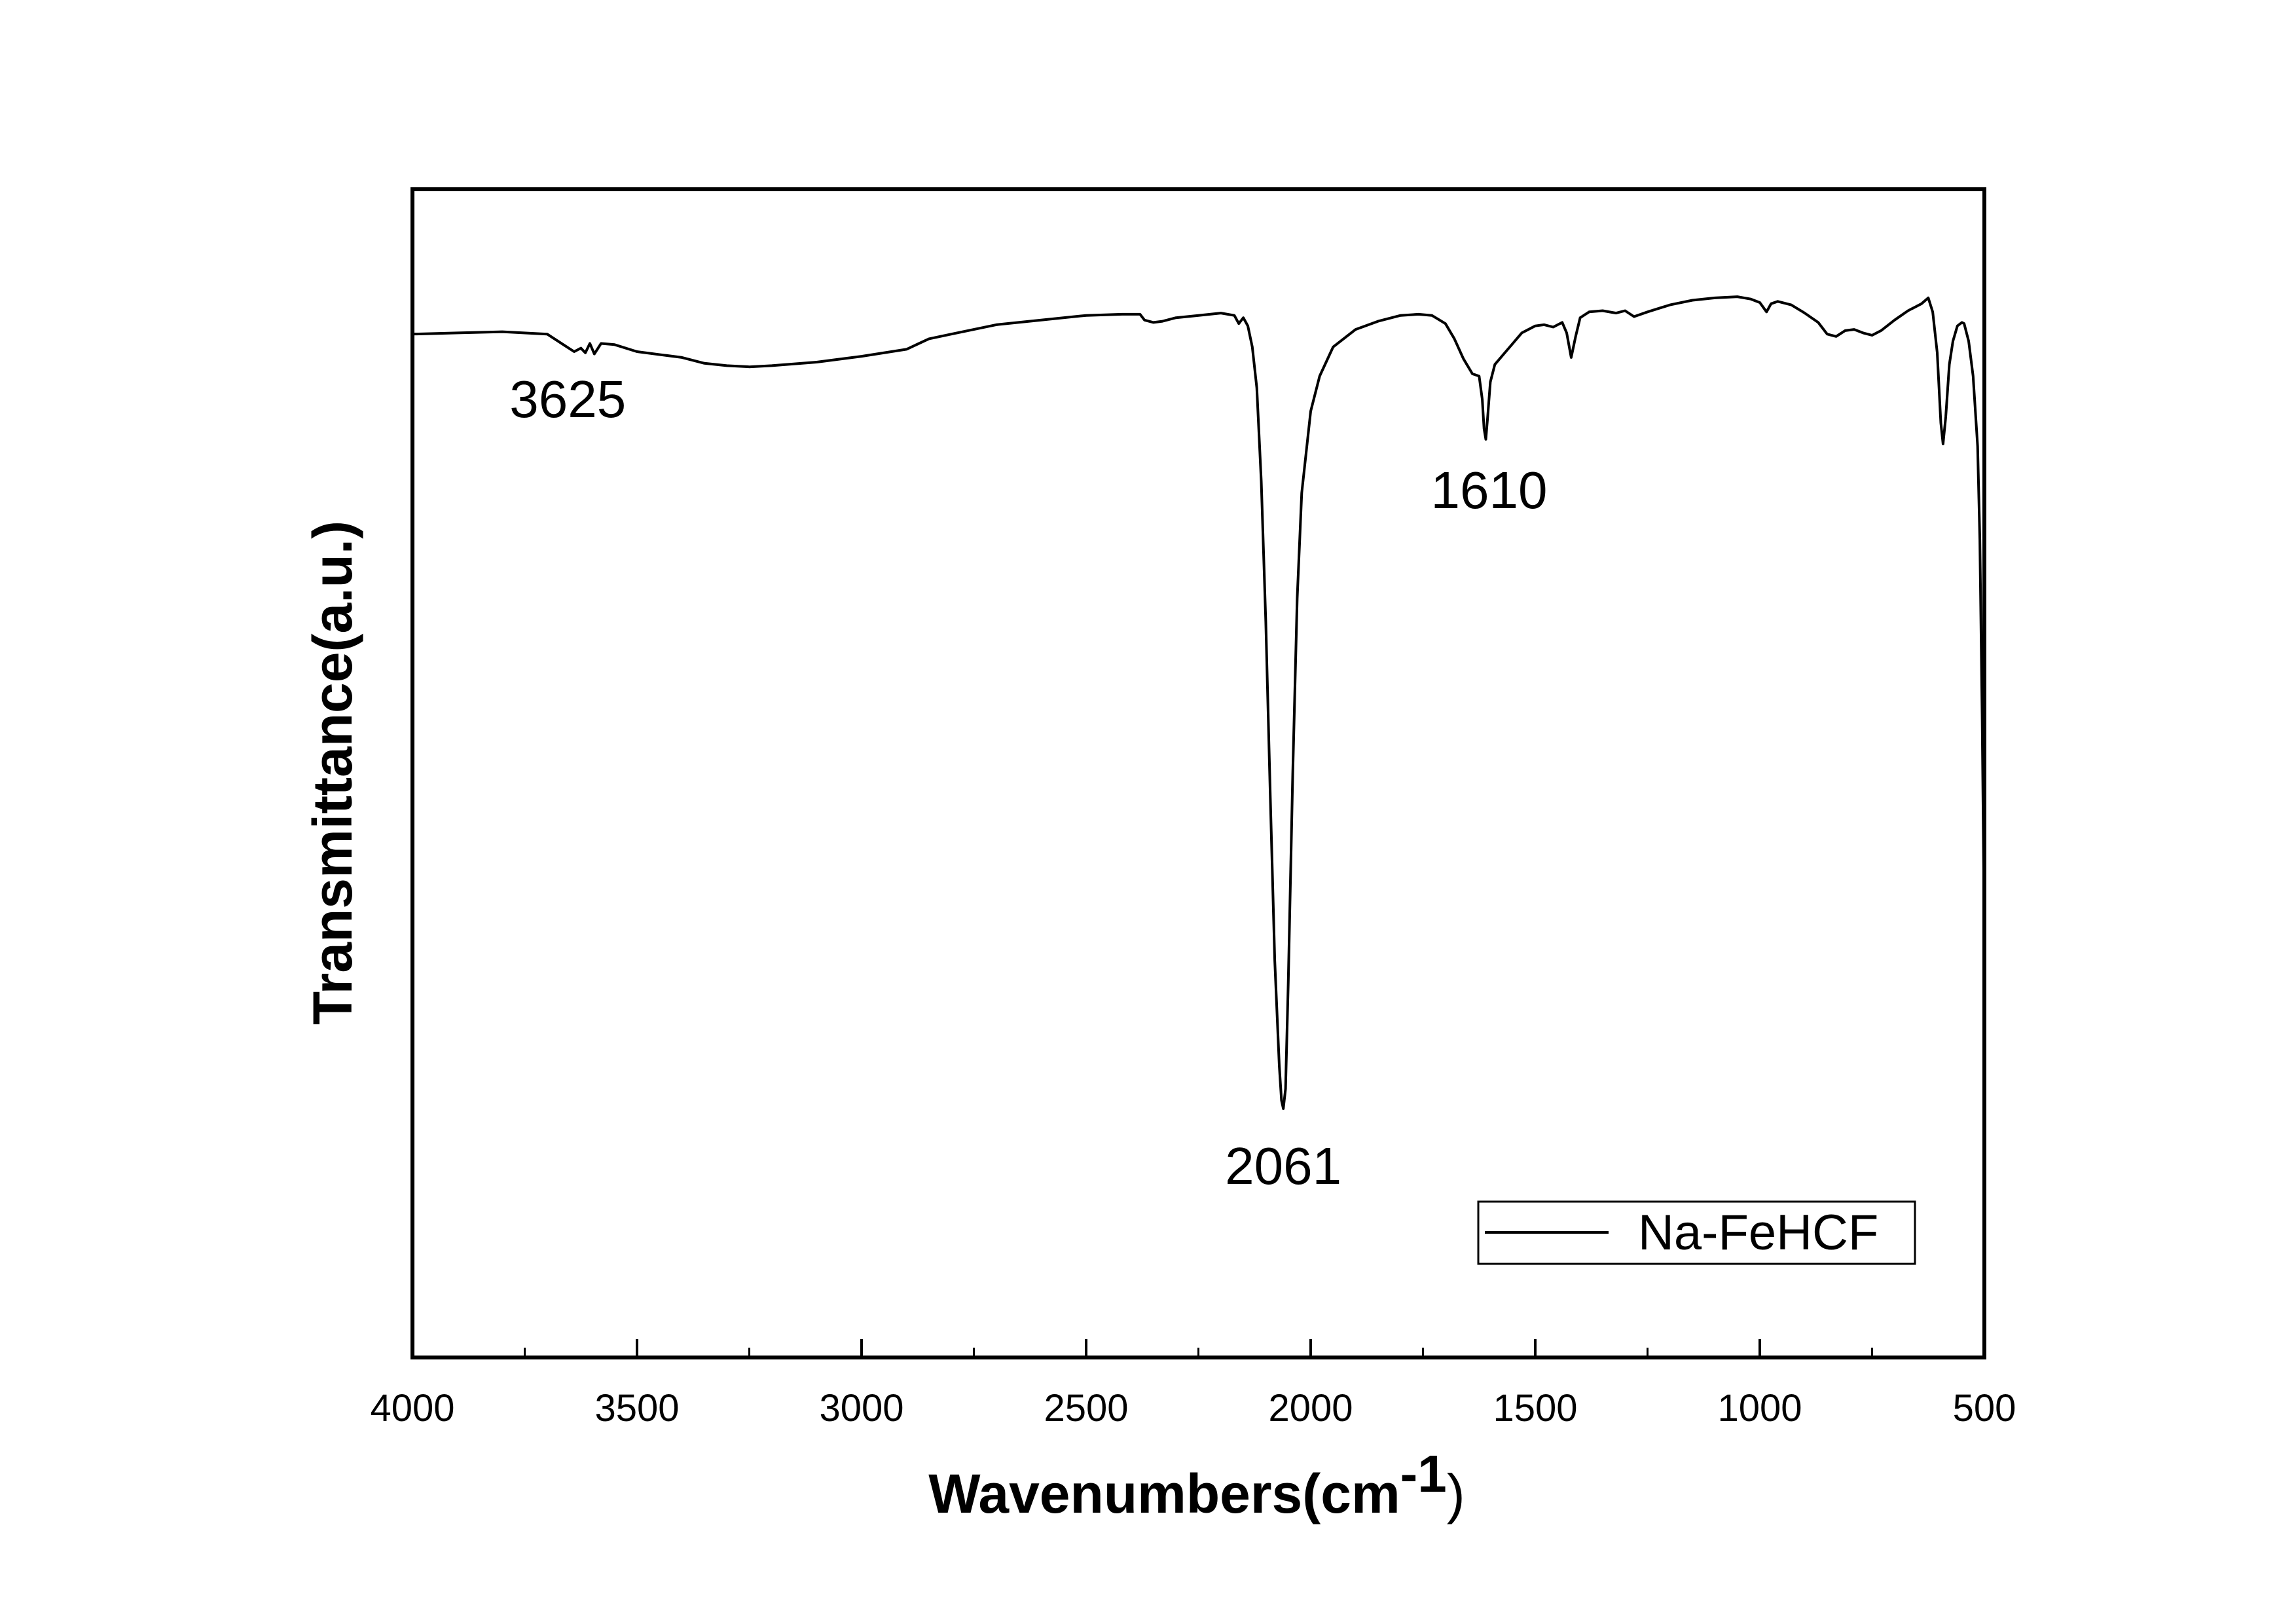 The width and height of the screenshot is (2296, 1624). Describe the element at coordinates (1086, 1408) in the screenshot. I see `x-tick-label: 2500` at that location.